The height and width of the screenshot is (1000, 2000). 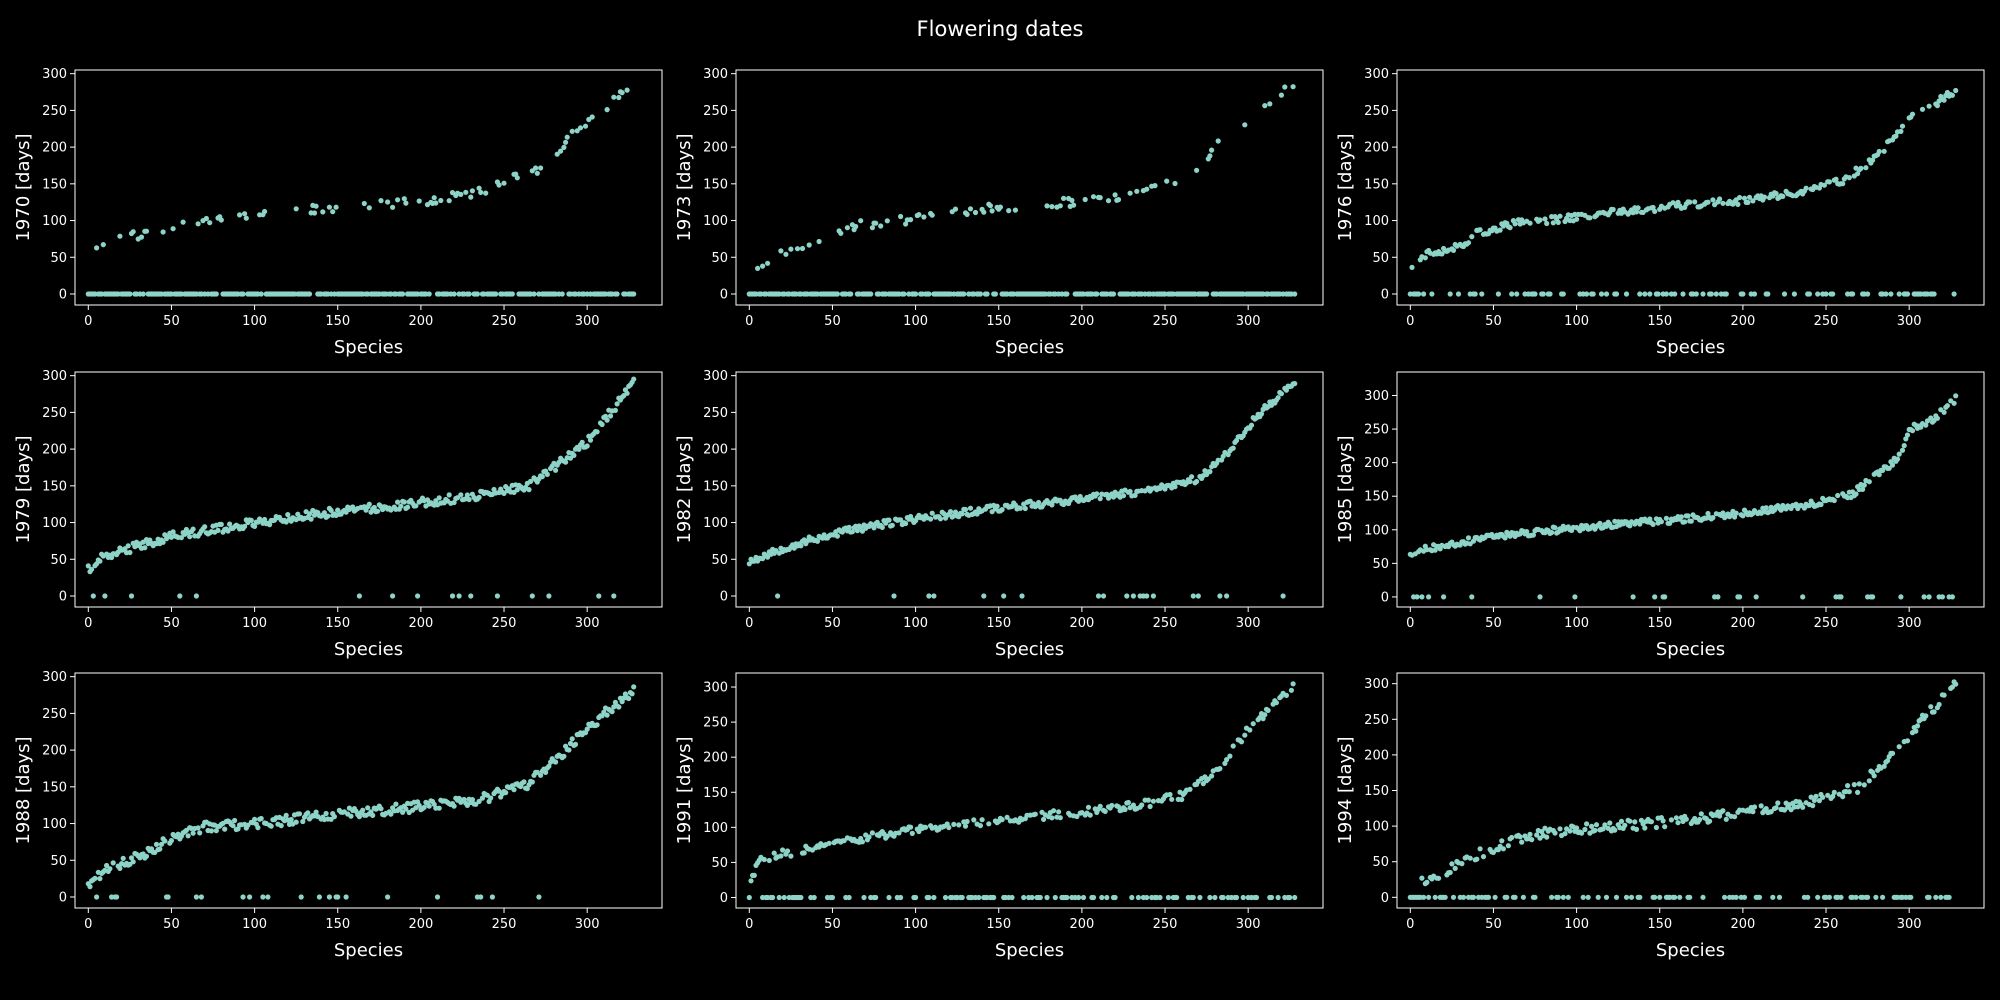 I want to click on x-axis-label: Species, so click(x=1690, y=347).